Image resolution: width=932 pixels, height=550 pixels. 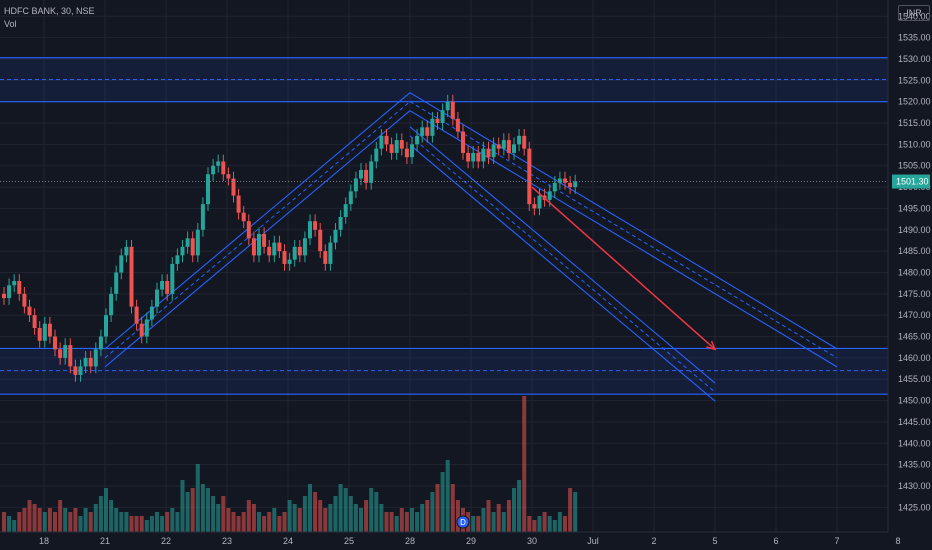 What do you see at coordinates (10, 24) in the screenshot?
I see `volume-legend: Vol` at bounding box center [10, 24].